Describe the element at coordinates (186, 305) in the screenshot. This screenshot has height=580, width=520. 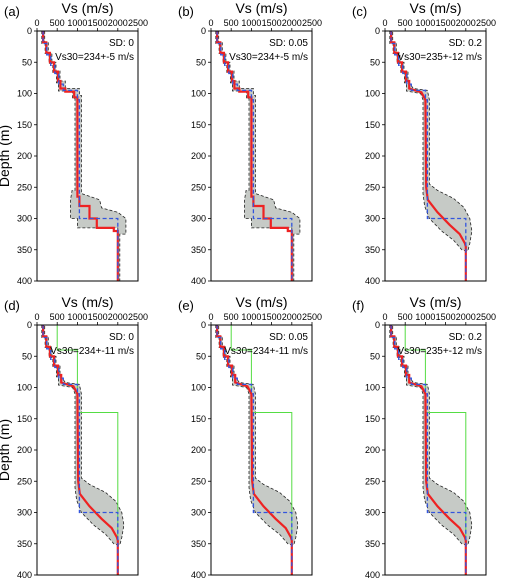
I see `panel-label: (e)` at that location.